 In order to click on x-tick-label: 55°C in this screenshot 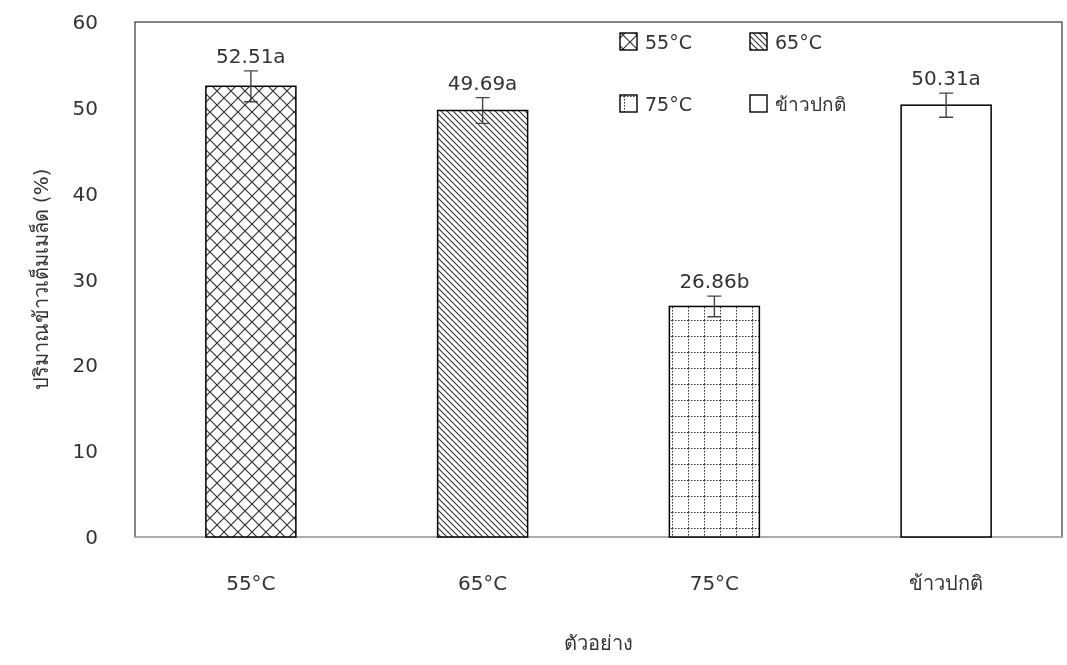, I will do `click(251, 583)`.